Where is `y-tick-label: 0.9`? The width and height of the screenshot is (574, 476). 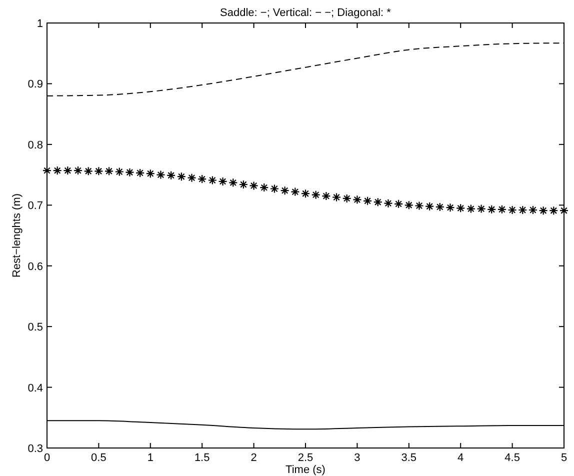 y-tick-label: 0.9 is located at coordinates (35, 84).